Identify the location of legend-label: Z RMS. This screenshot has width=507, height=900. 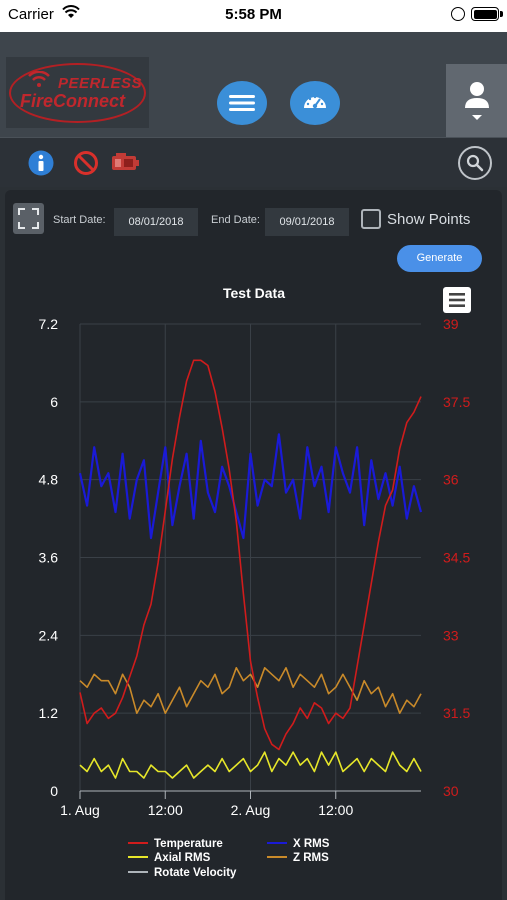
(311, 858).